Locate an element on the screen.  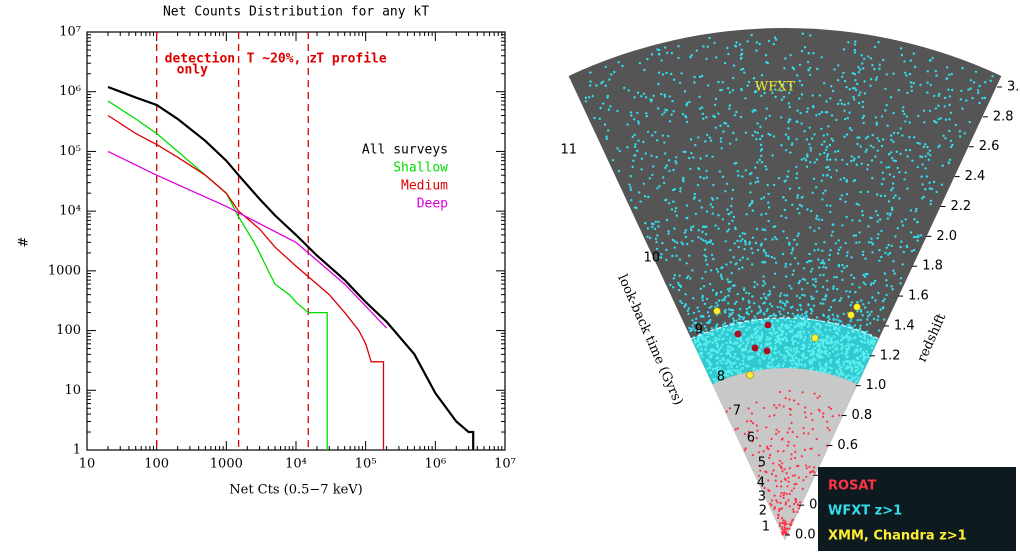
series-line is located at coordinates (247, 239).